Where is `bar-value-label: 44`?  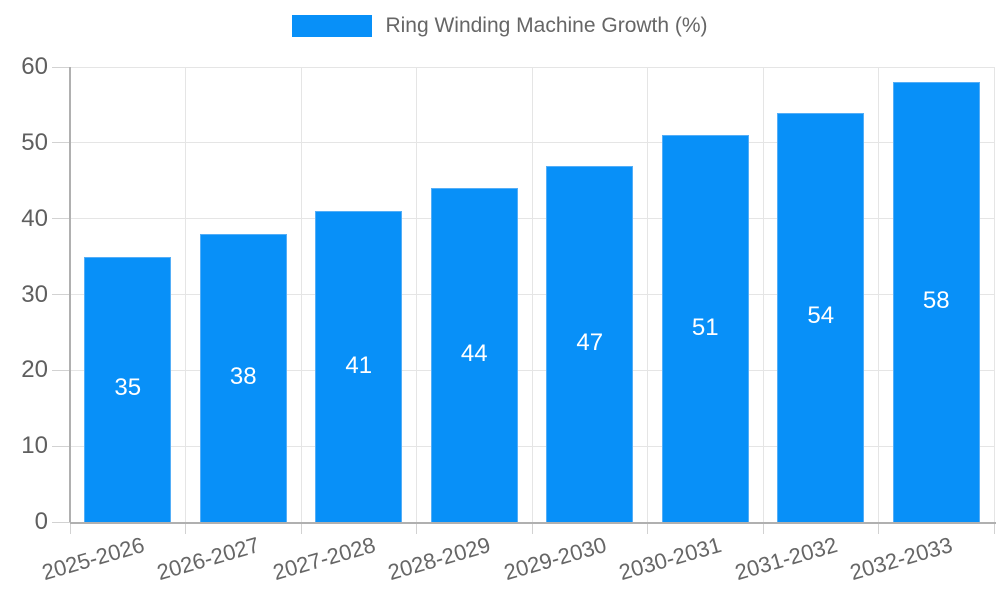
bar-value-label: 44 is located at coordinates (474, 354).